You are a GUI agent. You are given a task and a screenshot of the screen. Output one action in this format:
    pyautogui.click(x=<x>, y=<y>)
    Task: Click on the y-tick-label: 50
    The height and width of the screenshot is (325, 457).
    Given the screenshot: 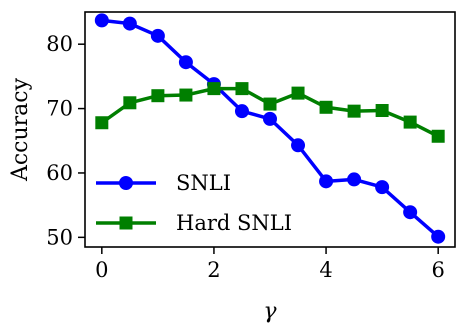 What is the action you would take?
    pyautogui.click(x=59, y=237)
    